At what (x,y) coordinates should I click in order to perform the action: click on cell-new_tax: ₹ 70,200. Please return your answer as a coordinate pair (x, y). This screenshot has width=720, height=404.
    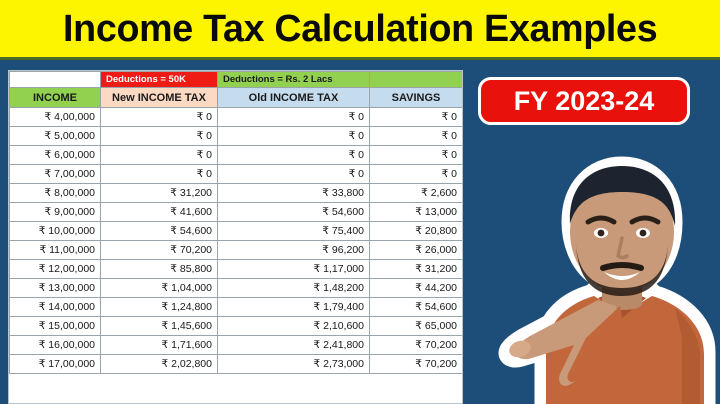
    Looking at the image, I should click on (159, 250).